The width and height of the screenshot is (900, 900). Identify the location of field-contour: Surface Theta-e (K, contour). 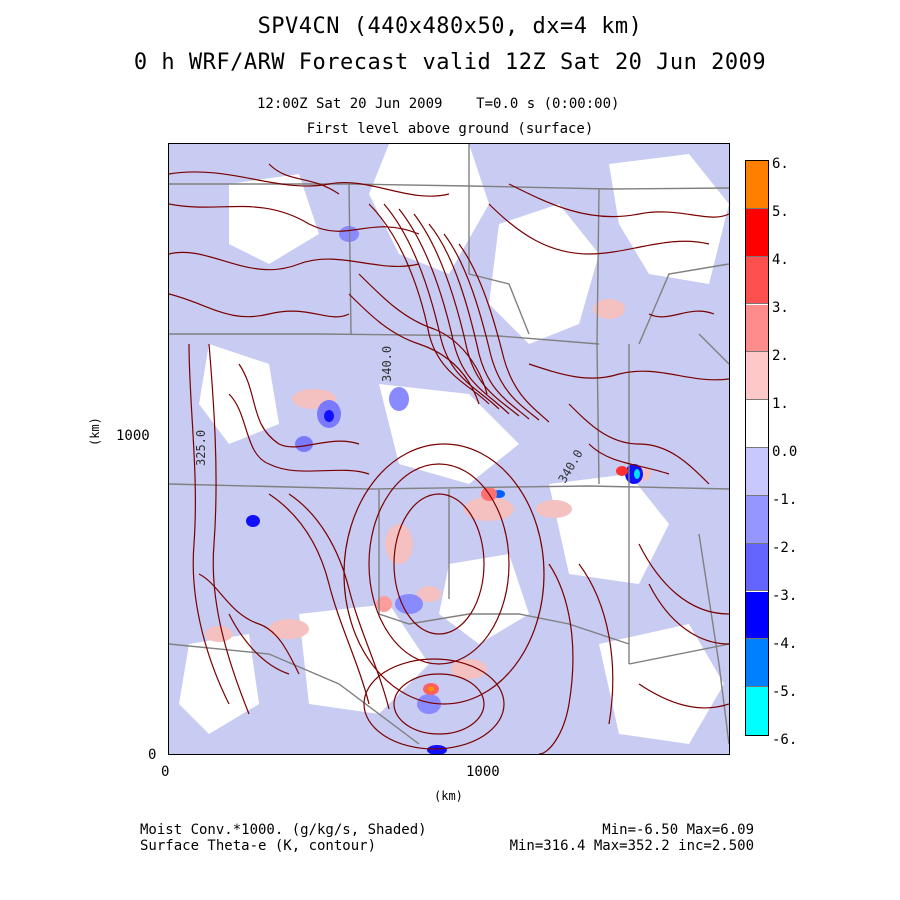
(258, 846).